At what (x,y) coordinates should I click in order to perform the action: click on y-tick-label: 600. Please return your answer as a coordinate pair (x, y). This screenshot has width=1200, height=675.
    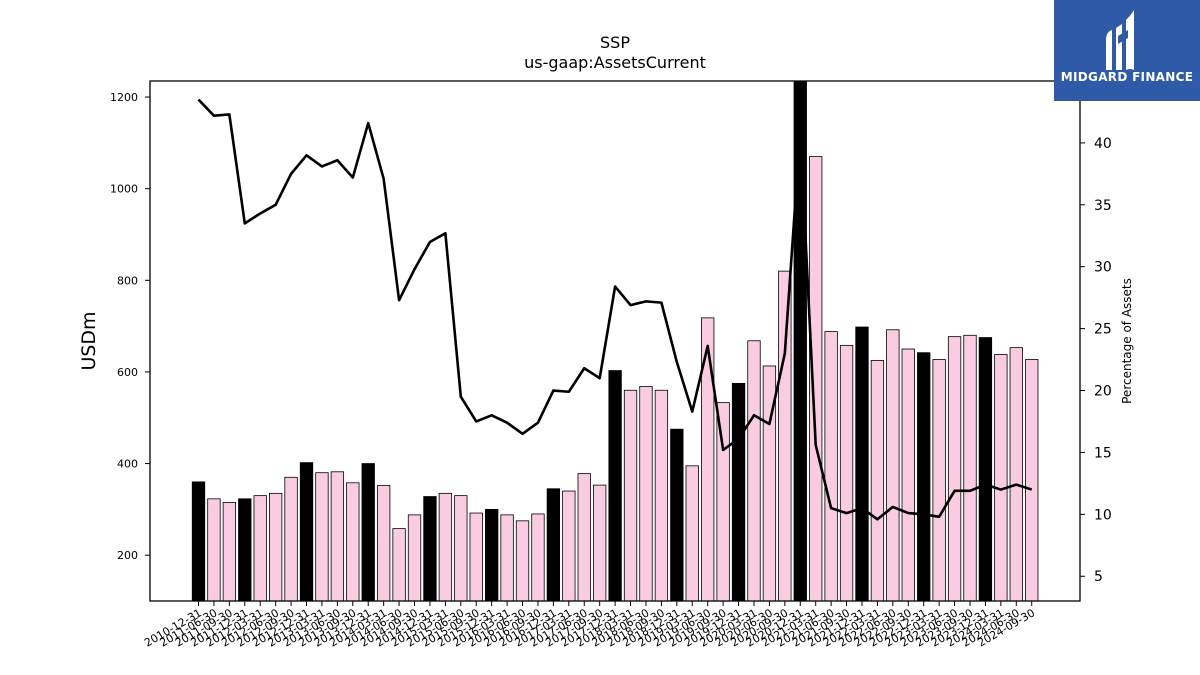
    Looking at the image, I should click on (127, 372).